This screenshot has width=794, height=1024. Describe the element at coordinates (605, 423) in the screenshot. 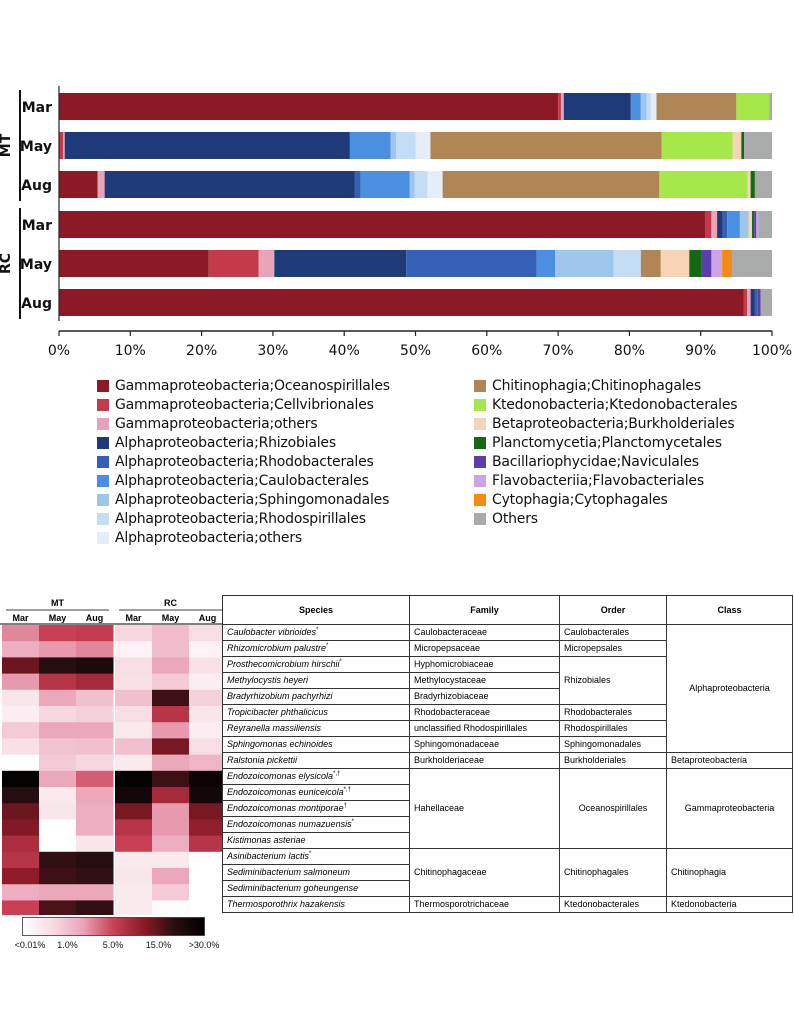

I see `legend-item: Betaproteobacteria;Burkholderiales` at that location.